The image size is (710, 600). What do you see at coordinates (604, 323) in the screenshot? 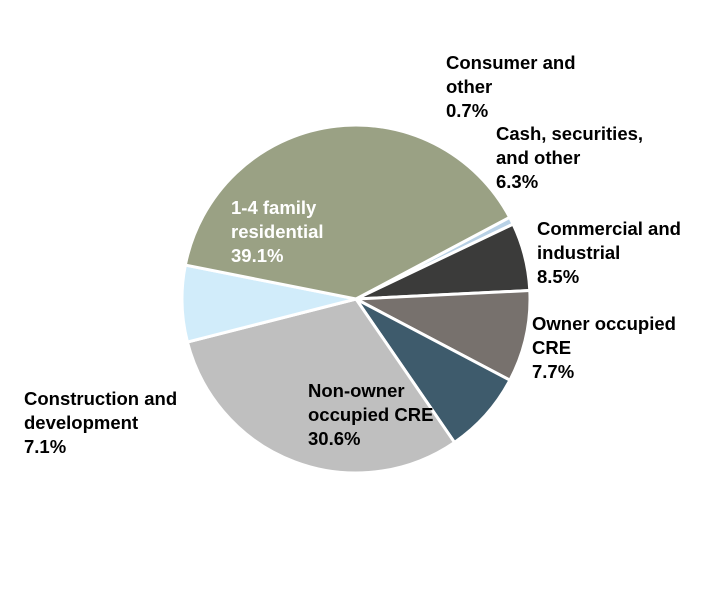
I see `slice-category-label: Owner occupied` at bounding box center [604, 323].